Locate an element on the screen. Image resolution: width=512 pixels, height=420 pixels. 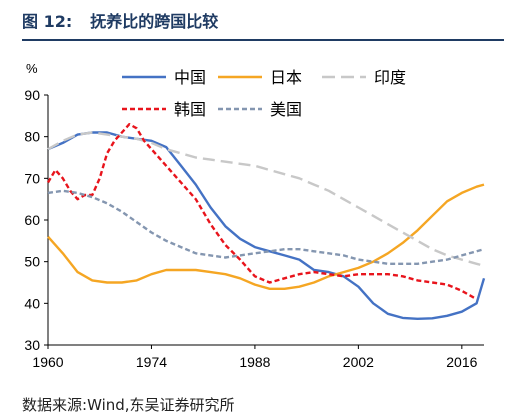
y-tick-label: 30 is located at coordinates (32, 345).